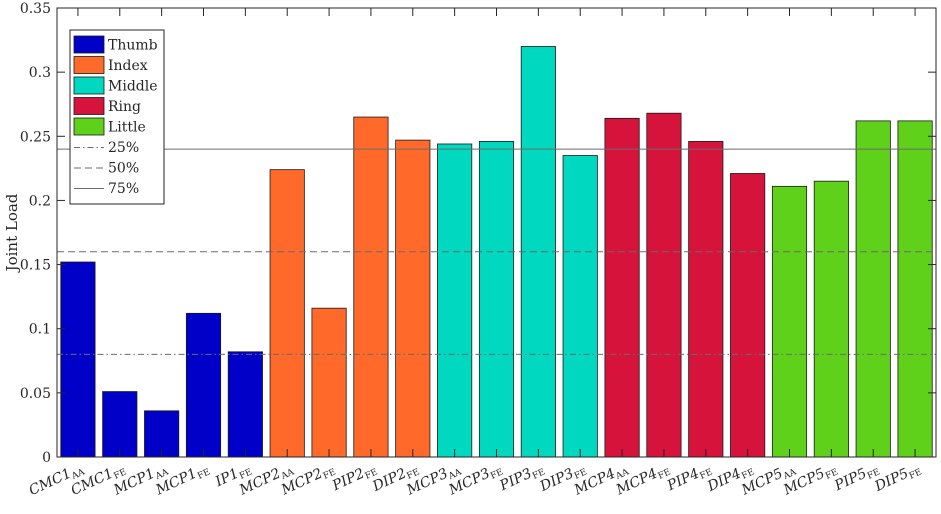 The image size is (941, 514). I want to click on legend-label-ring: Ring, so click(124, 107).